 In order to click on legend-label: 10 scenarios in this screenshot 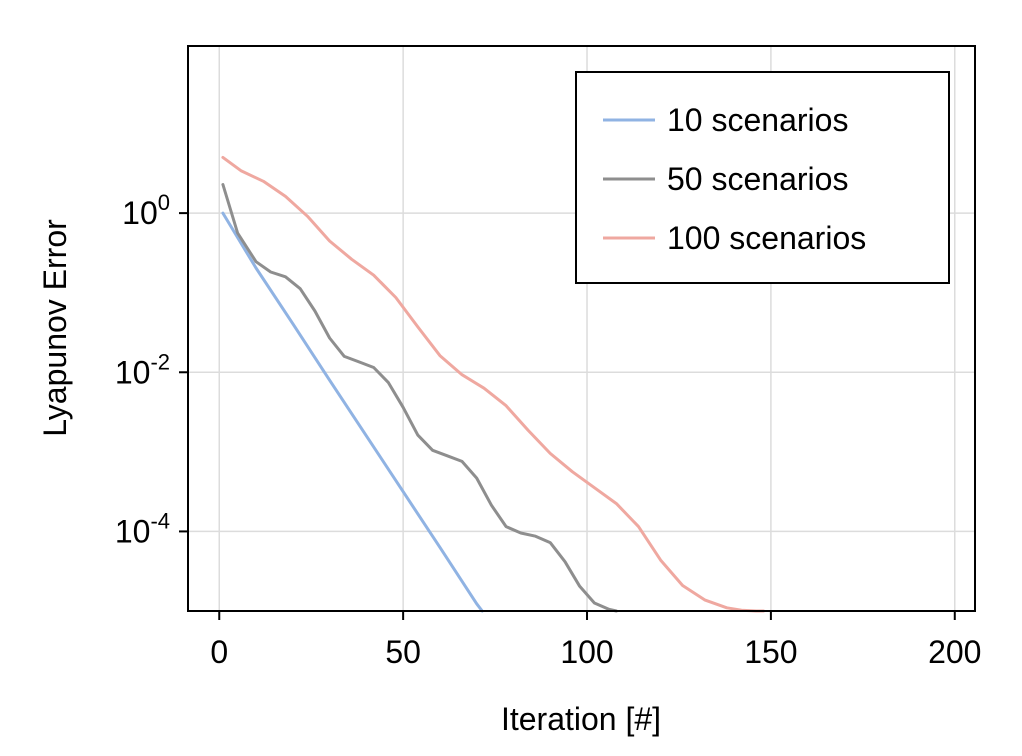, I will do `click(757, 120)`.